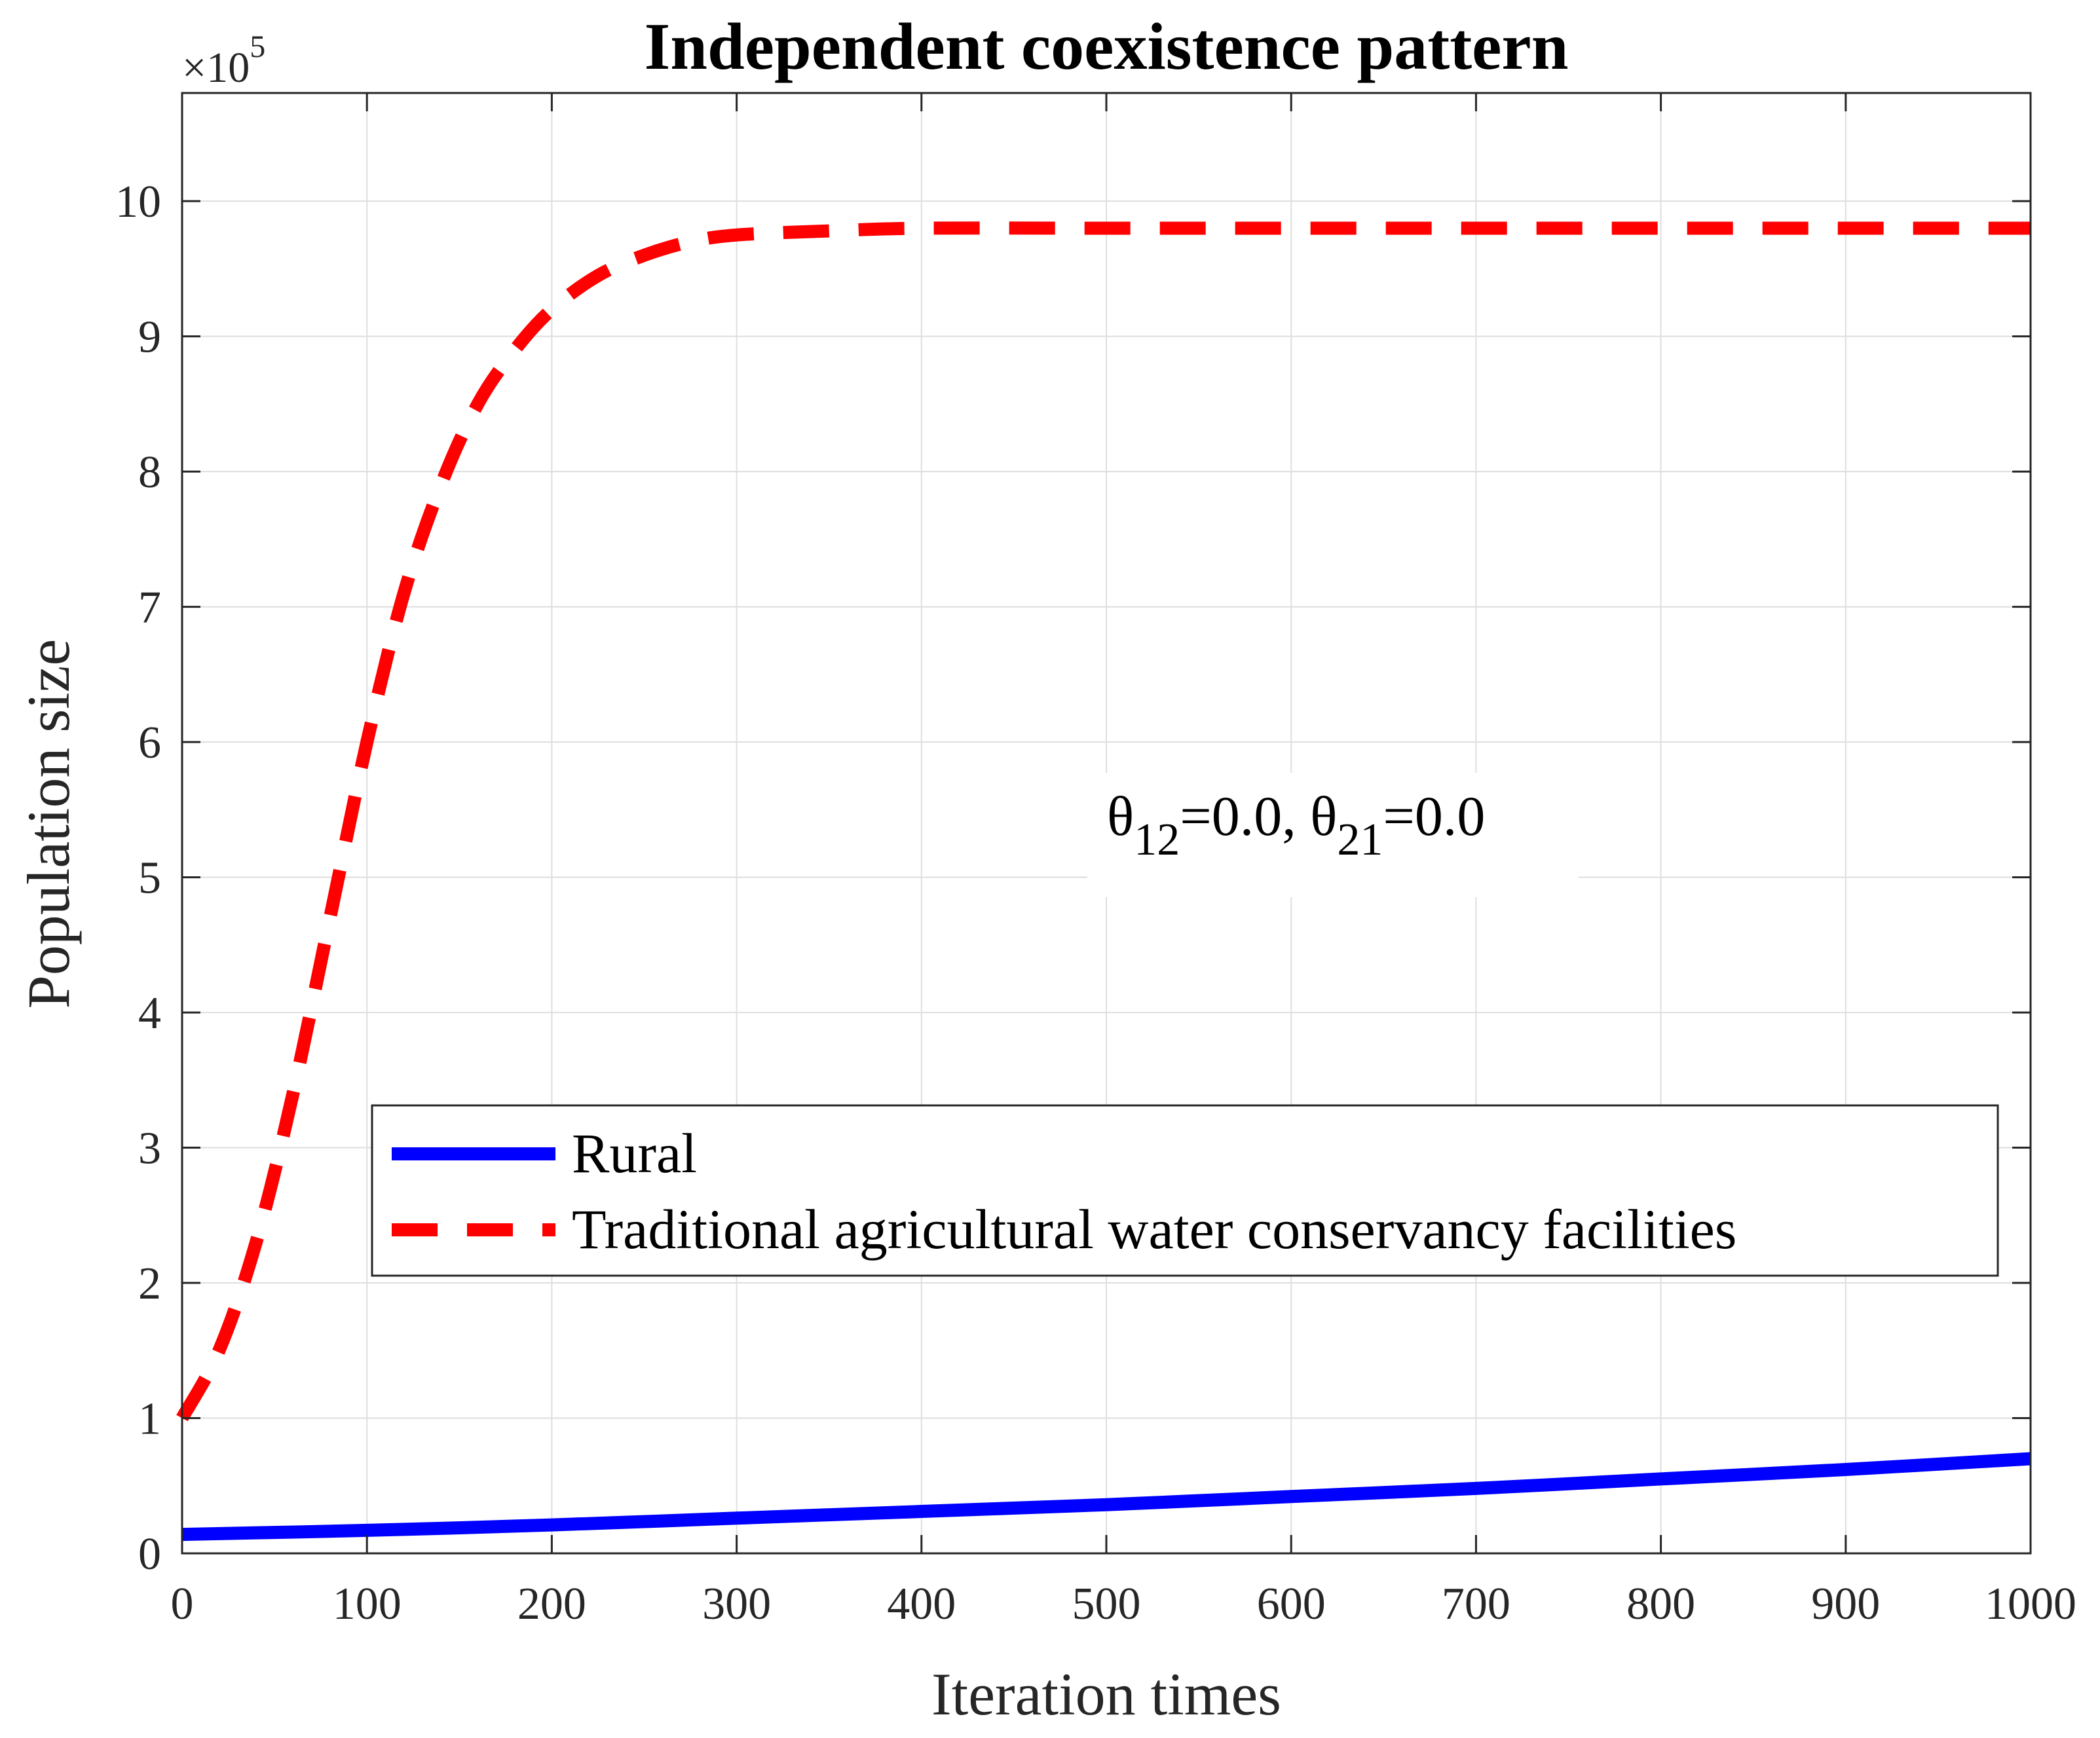  I want to click on annotation-background, so click(1333, 835).